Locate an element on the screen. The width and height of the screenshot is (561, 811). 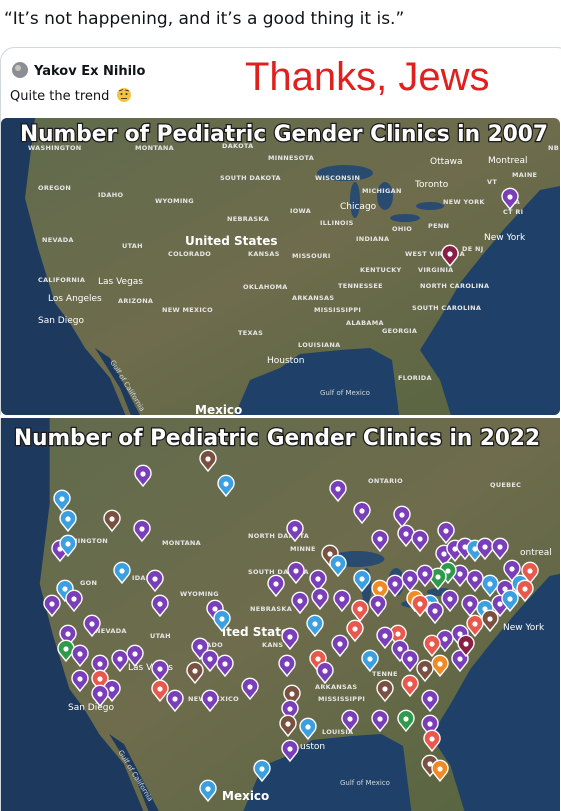
map-label: Las Vegas is located at coordinates (150, 668).